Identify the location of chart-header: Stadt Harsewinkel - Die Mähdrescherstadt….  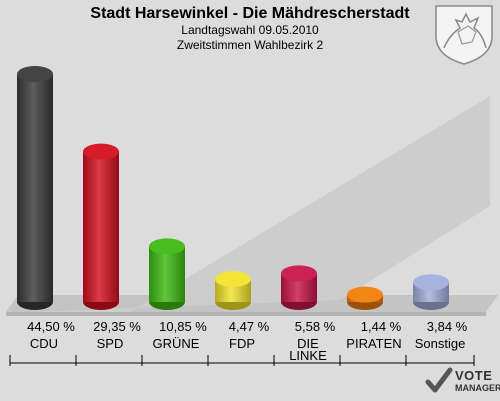
(250, 28).